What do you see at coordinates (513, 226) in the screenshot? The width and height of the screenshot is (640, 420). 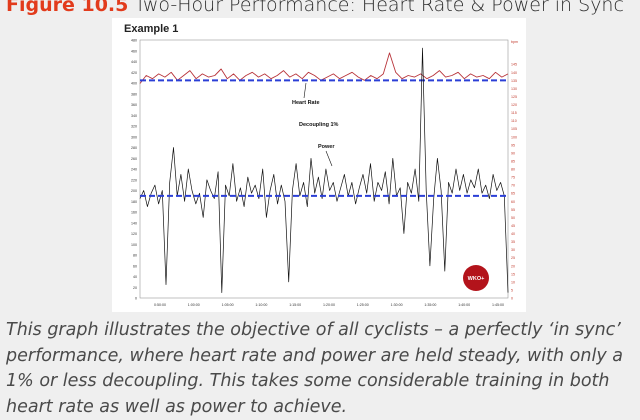 I see `y-right-tick-label: 45` at bounding box center [513, 226].